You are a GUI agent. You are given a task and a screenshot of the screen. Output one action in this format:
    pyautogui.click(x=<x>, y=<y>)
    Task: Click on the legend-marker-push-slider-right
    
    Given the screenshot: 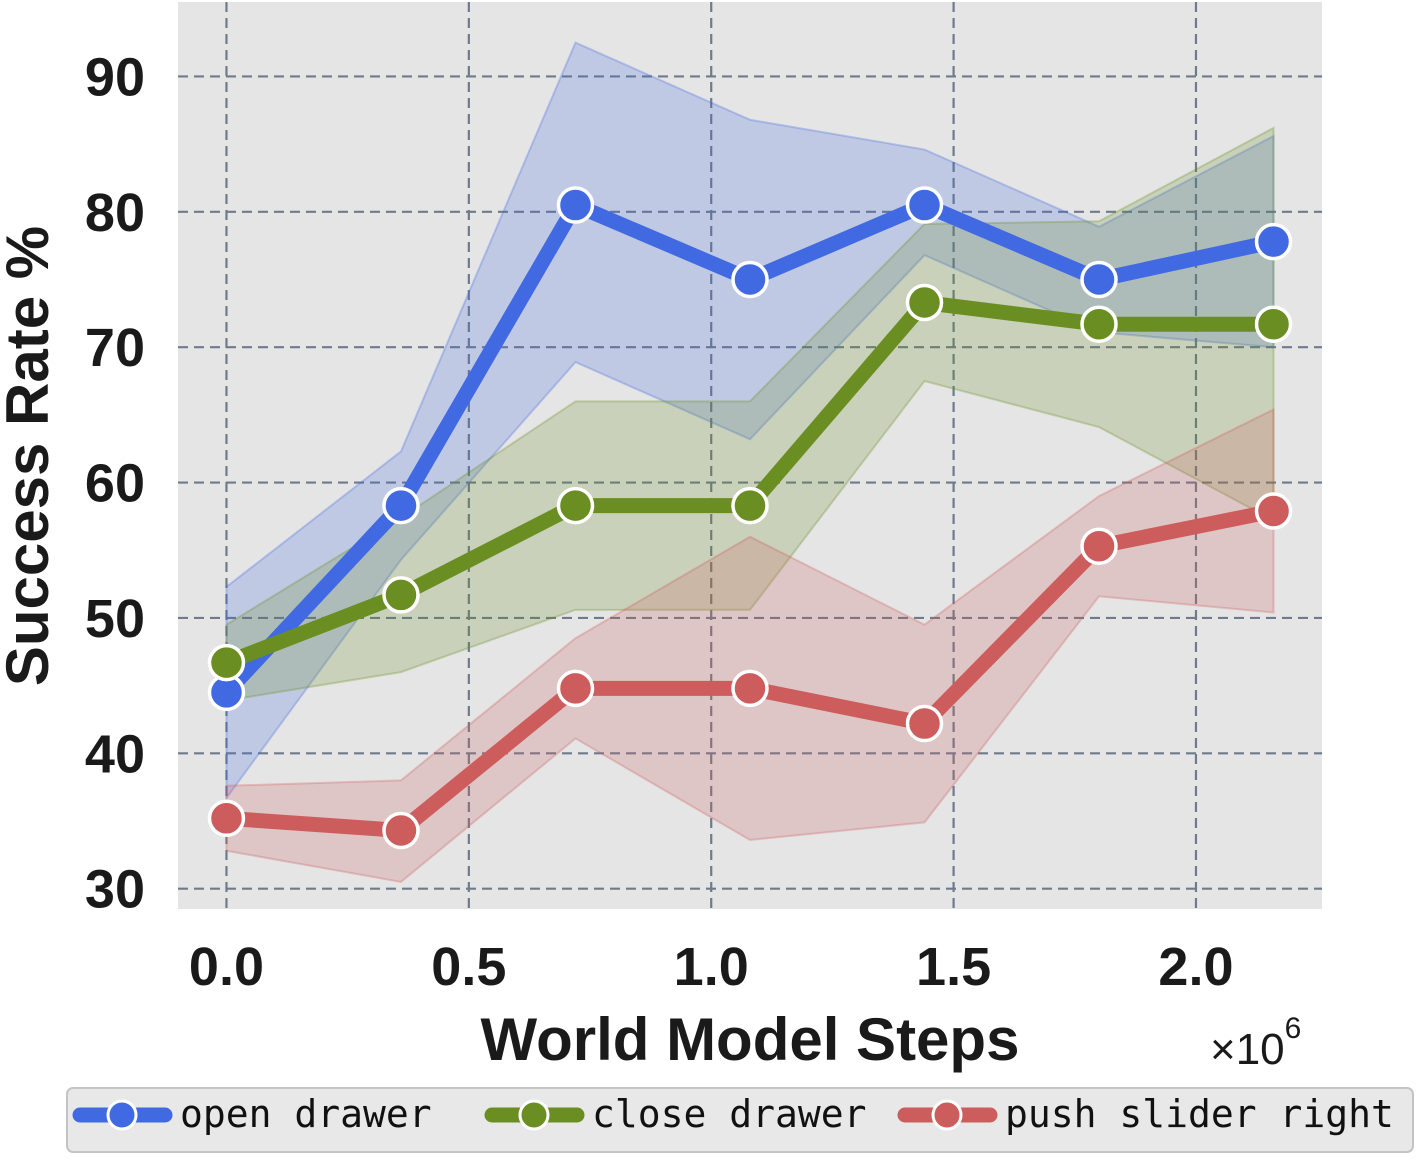 What is the action you would take?
    pyautogui.click(x=947, y=1115)
    